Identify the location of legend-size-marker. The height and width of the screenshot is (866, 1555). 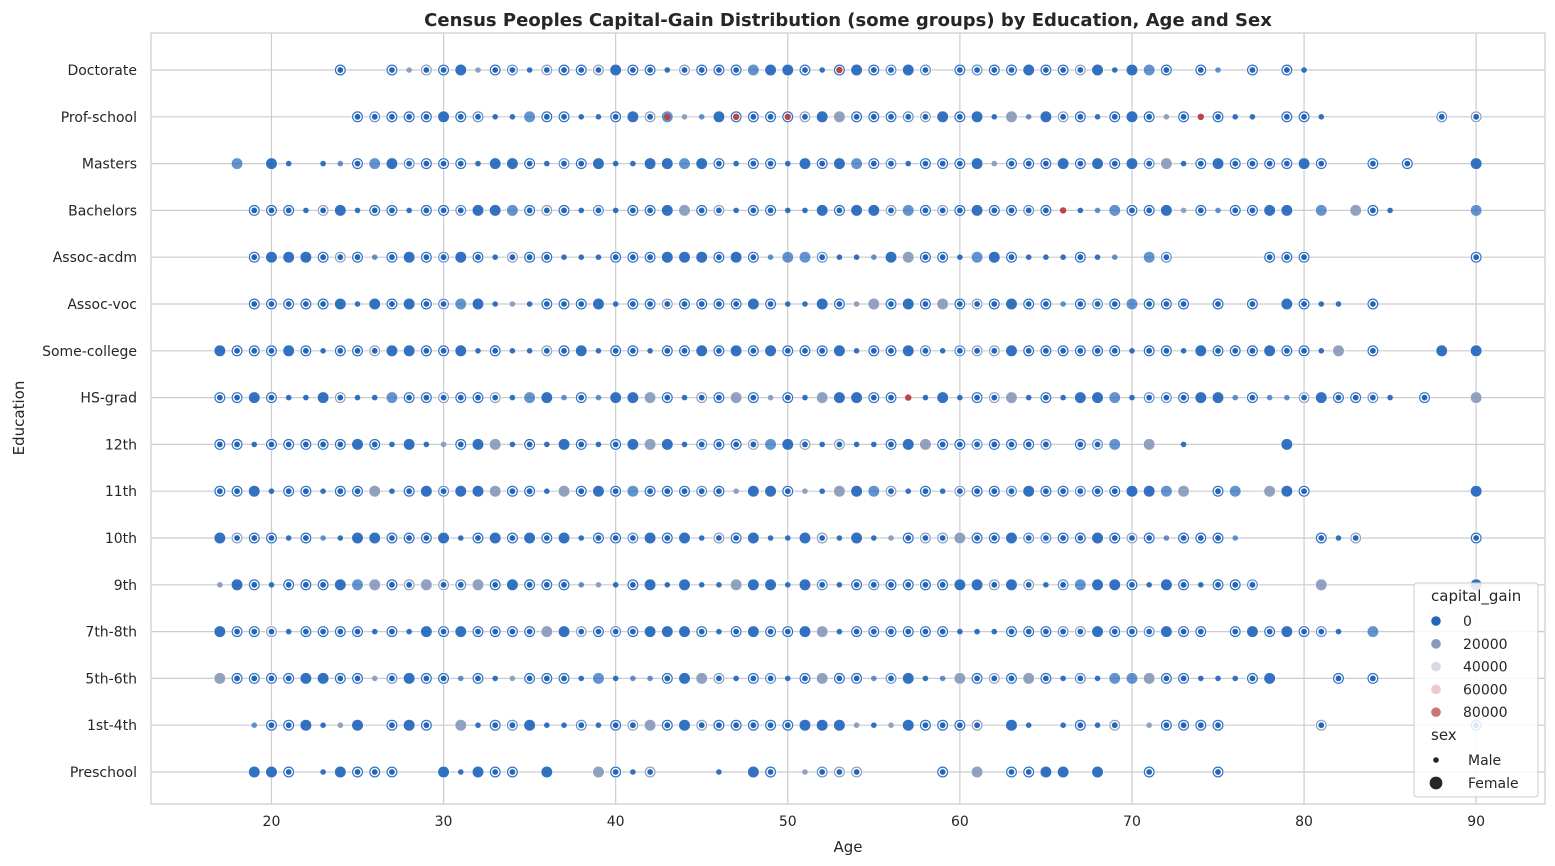
(1436, 783).